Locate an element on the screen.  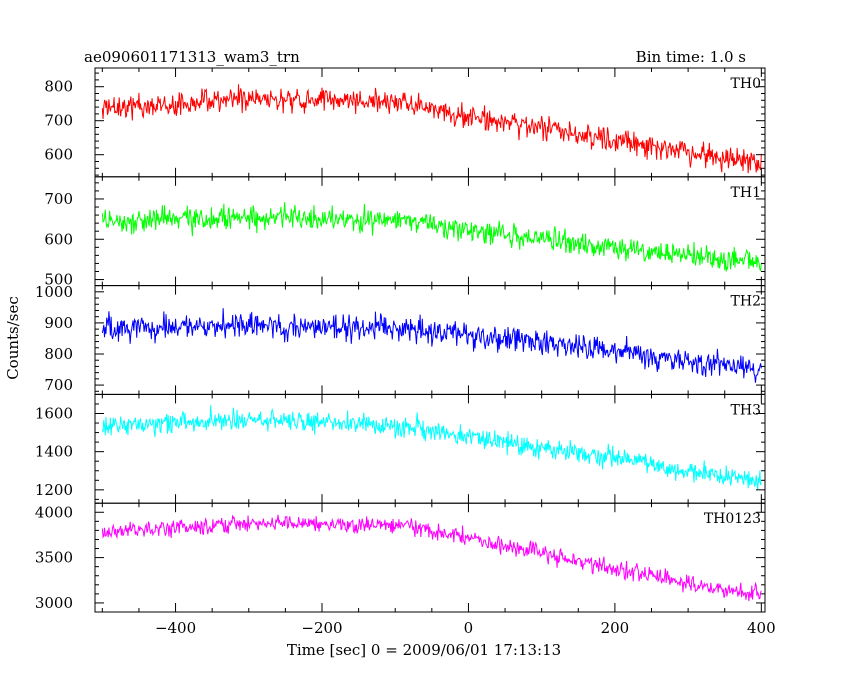
panel-name-label: TH1 is located at coordinates (746, 193).